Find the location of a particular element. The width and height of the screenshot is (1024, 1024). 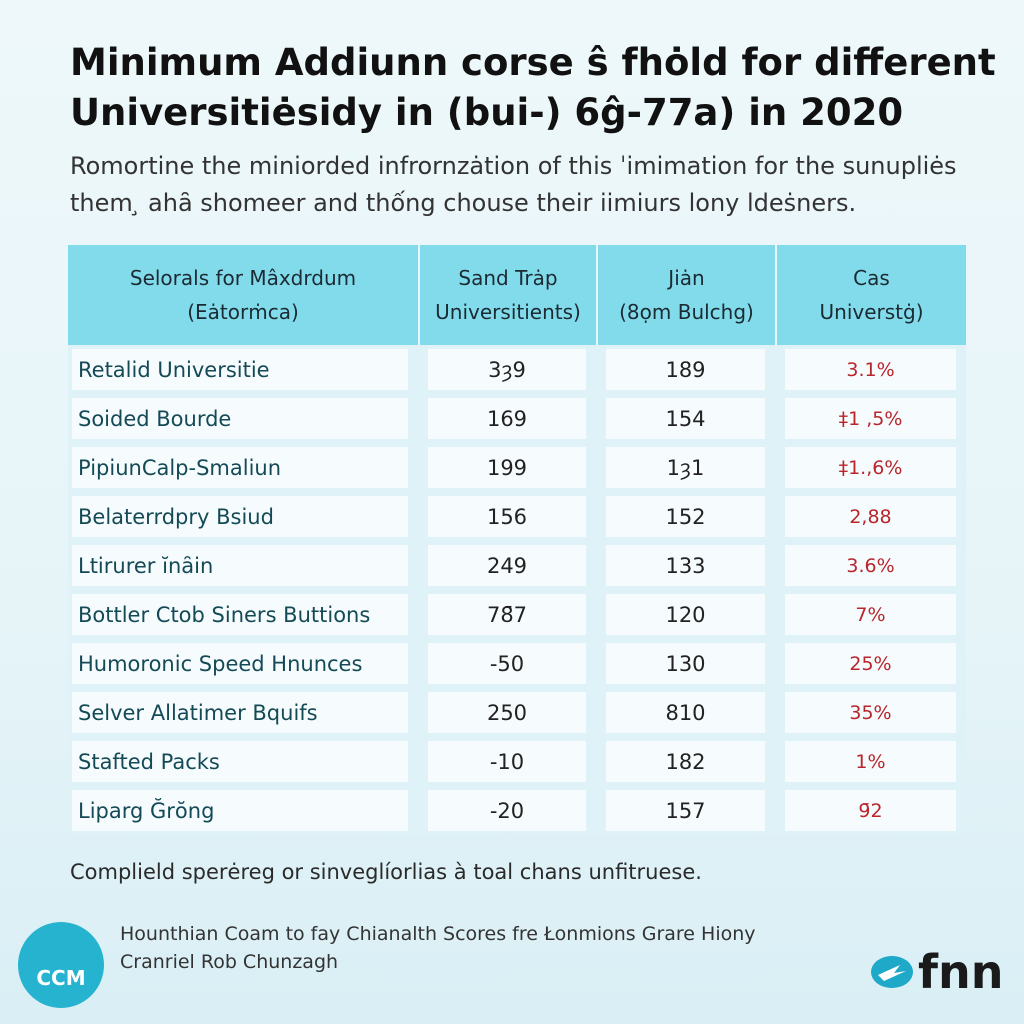

table-cell: Belaterrdpry Bsiud is located at coordinates (240, 516).